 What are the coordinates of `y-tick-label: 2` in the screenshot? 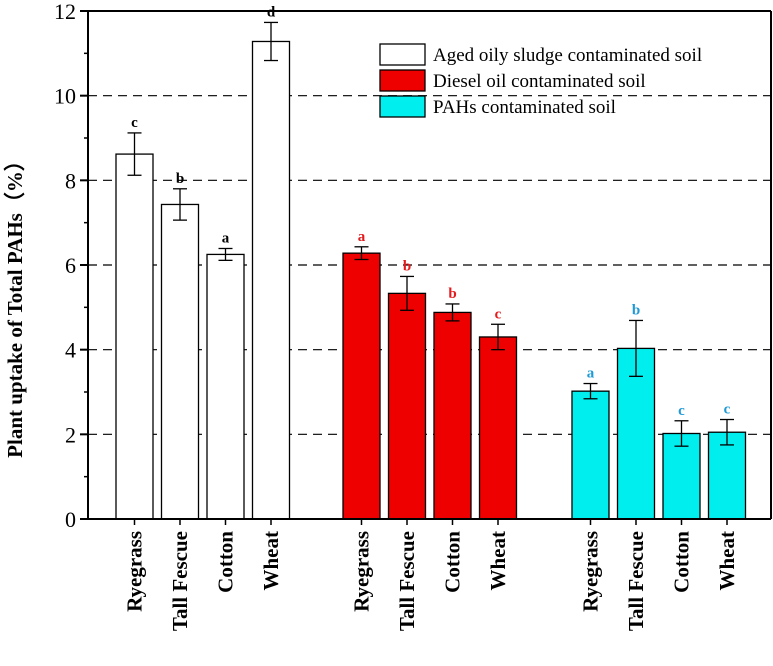 It's located at (70, 434).